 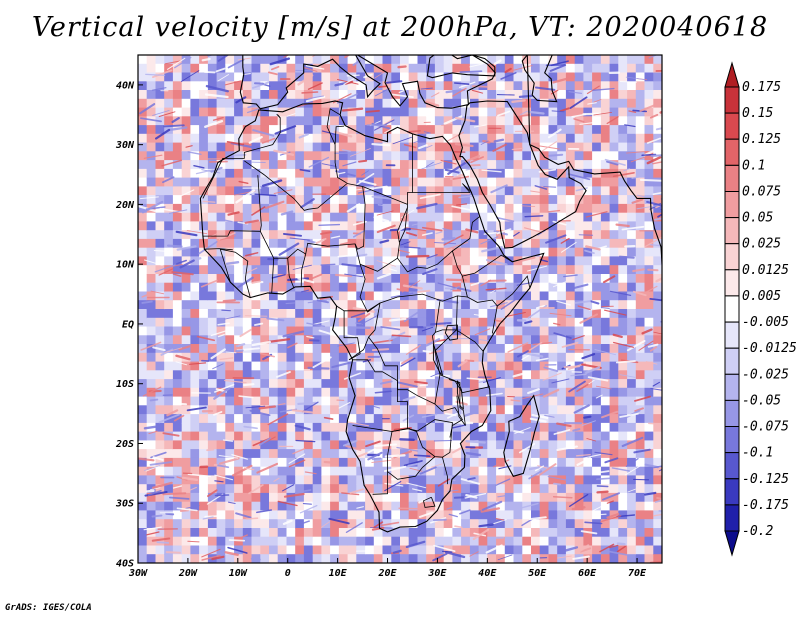 I want to click on colorbar-label: 0.125, so click(x=761, y=139).